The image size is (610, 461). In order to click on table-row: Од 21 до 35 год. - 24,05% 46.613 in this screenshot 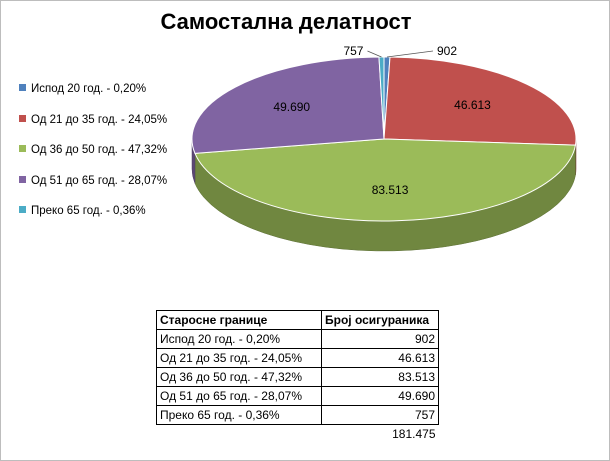, I will do `click(297, 358)`.